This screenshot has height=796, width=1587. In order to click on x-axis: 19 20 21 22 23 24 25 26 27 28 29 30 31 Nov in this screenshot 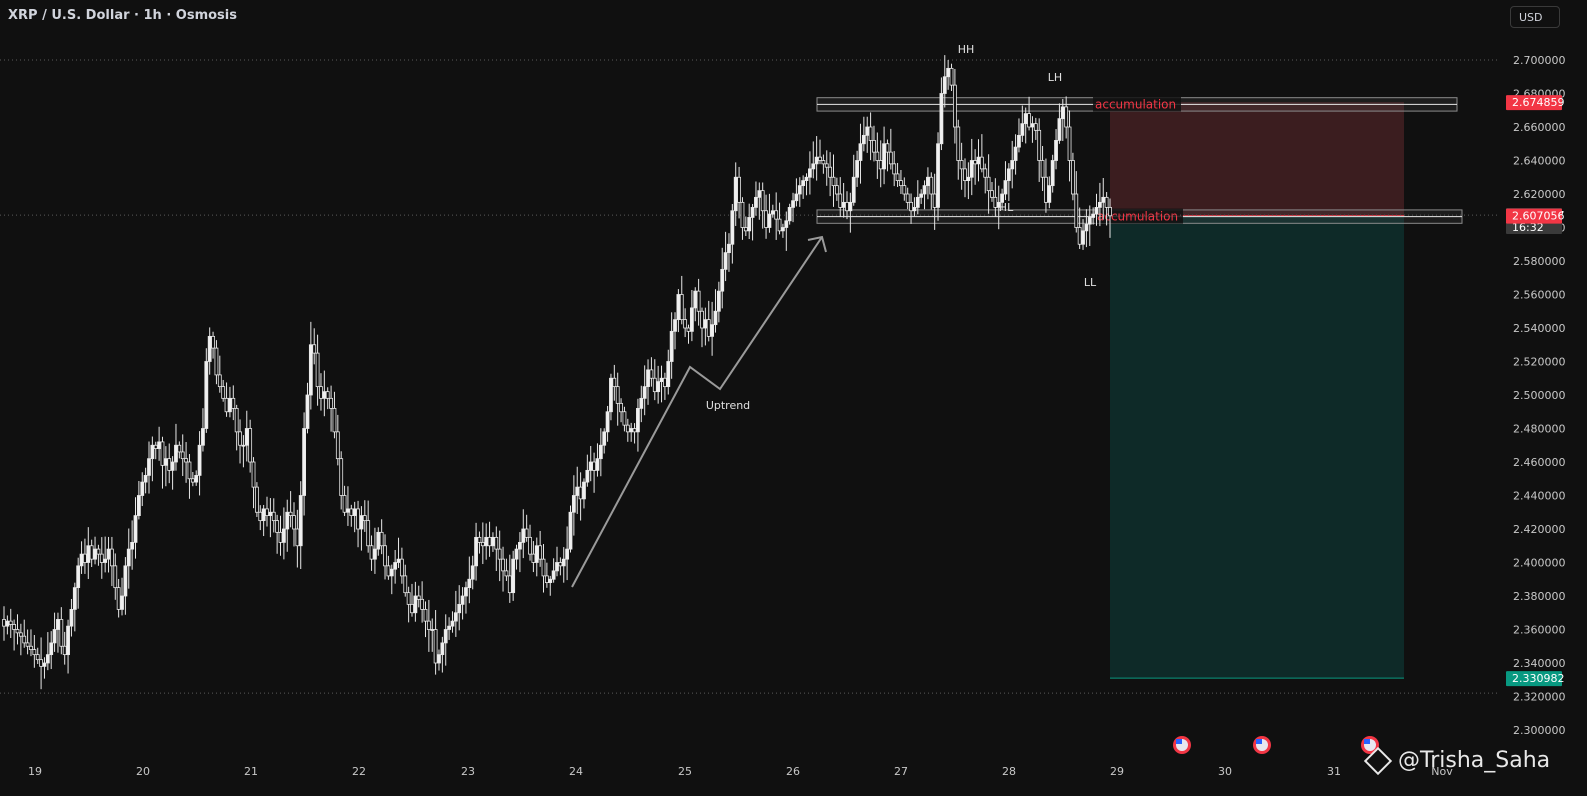, I will do `click(740, 771)`.